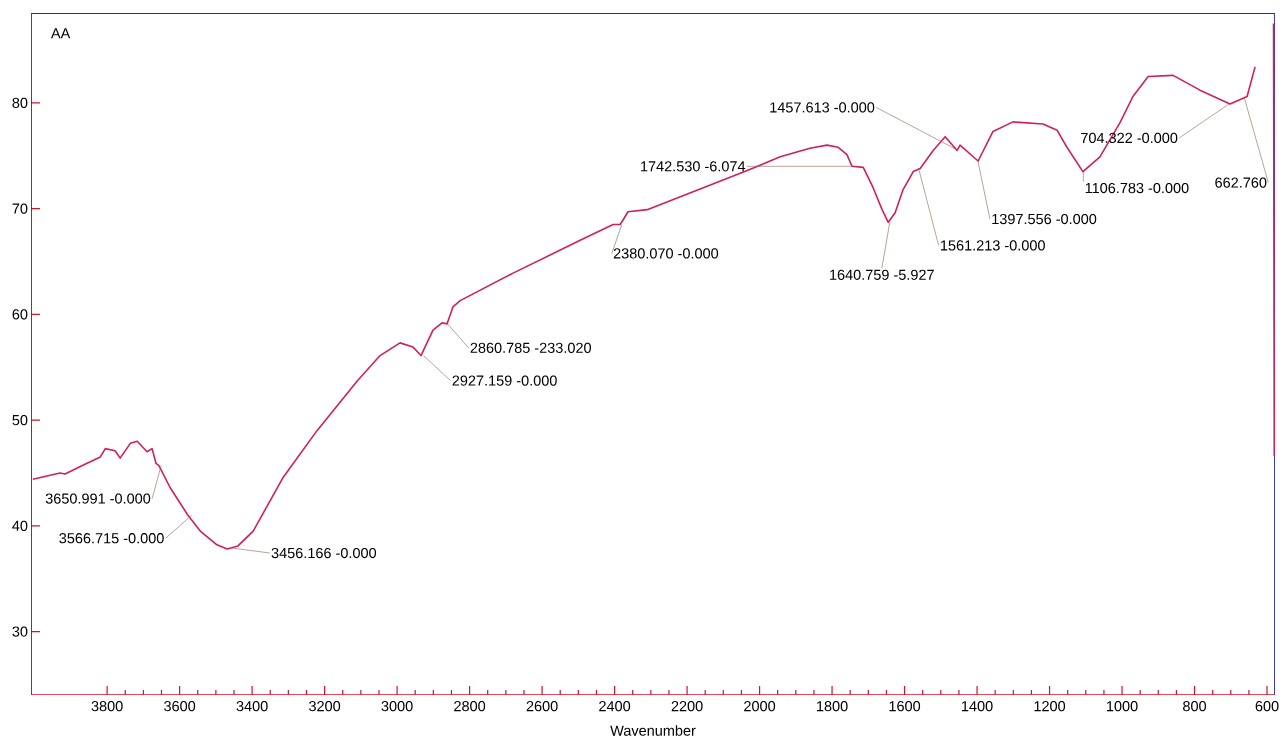 Image resolution: width=1287 pixels, height=749 pixels. Describe the element at coordinates (977, 706) in the screenshot. I see `x-tick-label: 1400` at that location.